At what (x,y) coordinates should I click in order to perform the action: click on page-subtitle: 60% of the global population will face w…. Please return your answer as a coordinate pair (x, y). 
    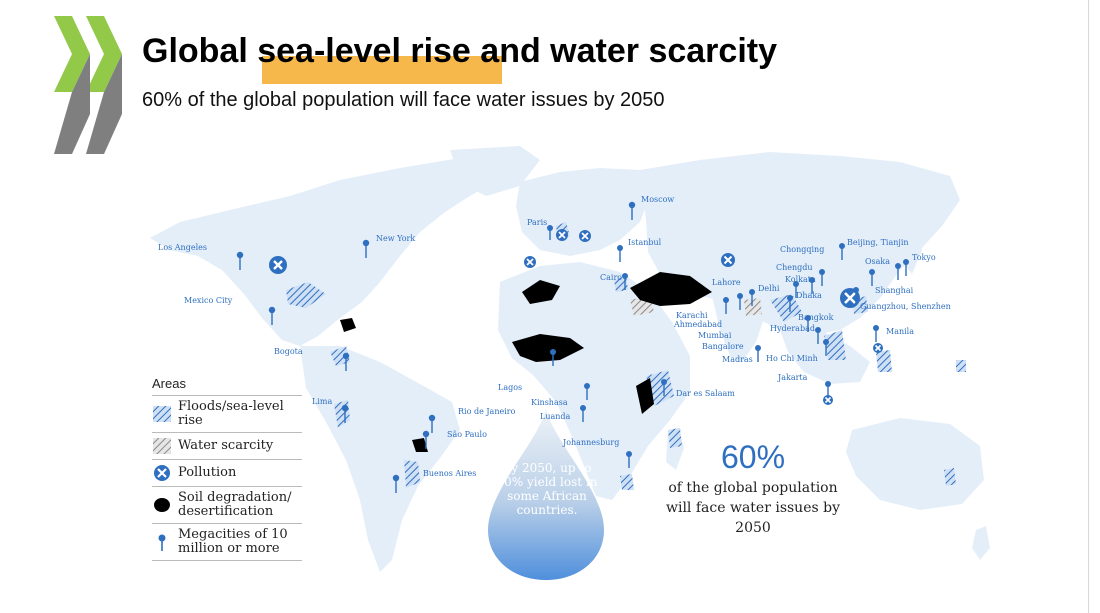
    Looking at the image, I should click on (403, 100).